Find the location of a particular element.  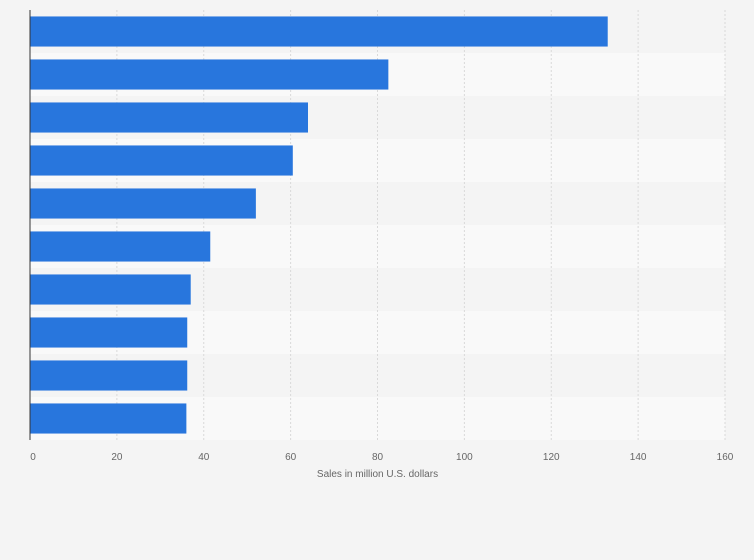

x-tick-label: 20 is located at coordinates (117, 457).